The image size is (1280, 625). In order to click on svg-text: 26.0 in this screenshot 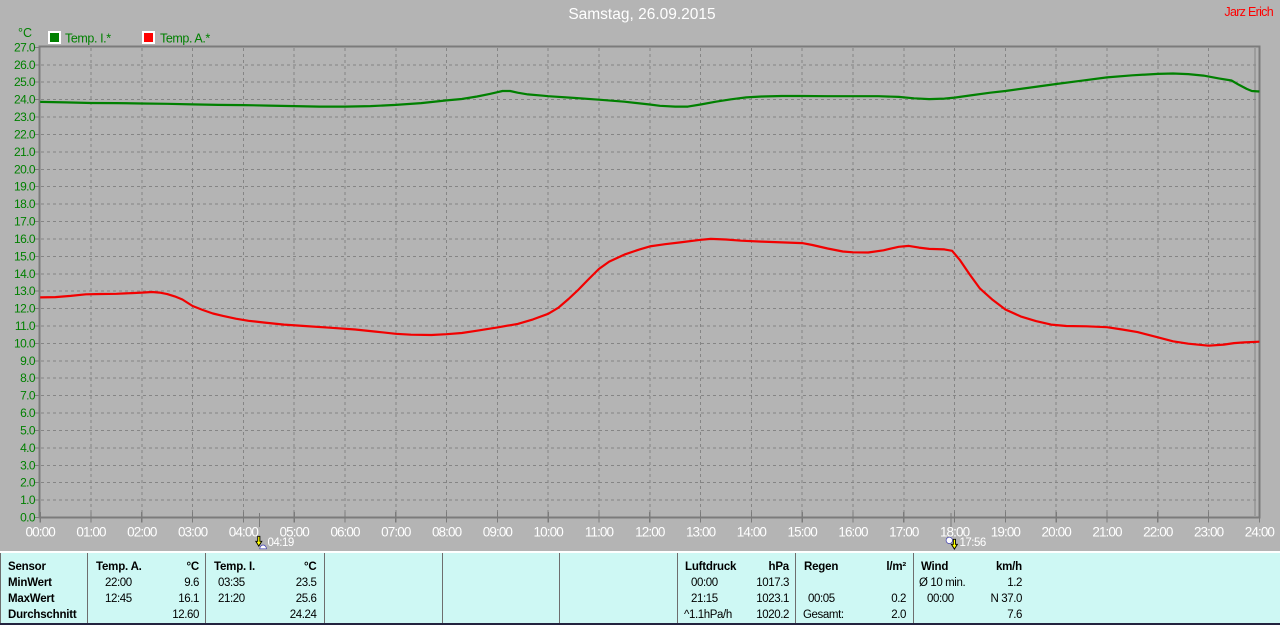, I will do `click(25, 65)`.